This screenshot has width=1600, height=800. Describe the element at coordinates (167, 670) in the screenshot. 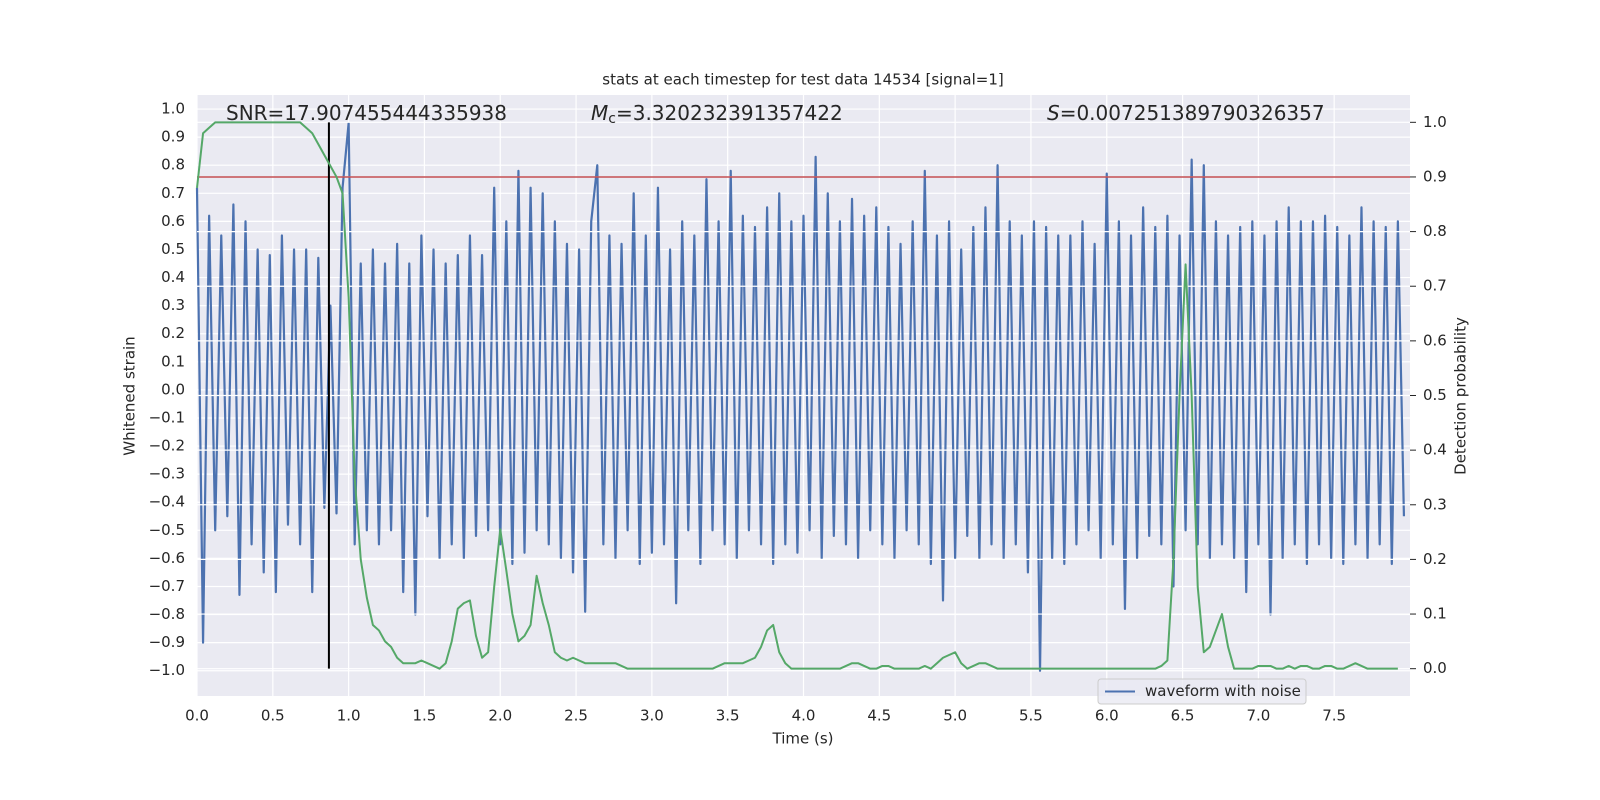

I see `y-tick-label: −1.0` at that location.